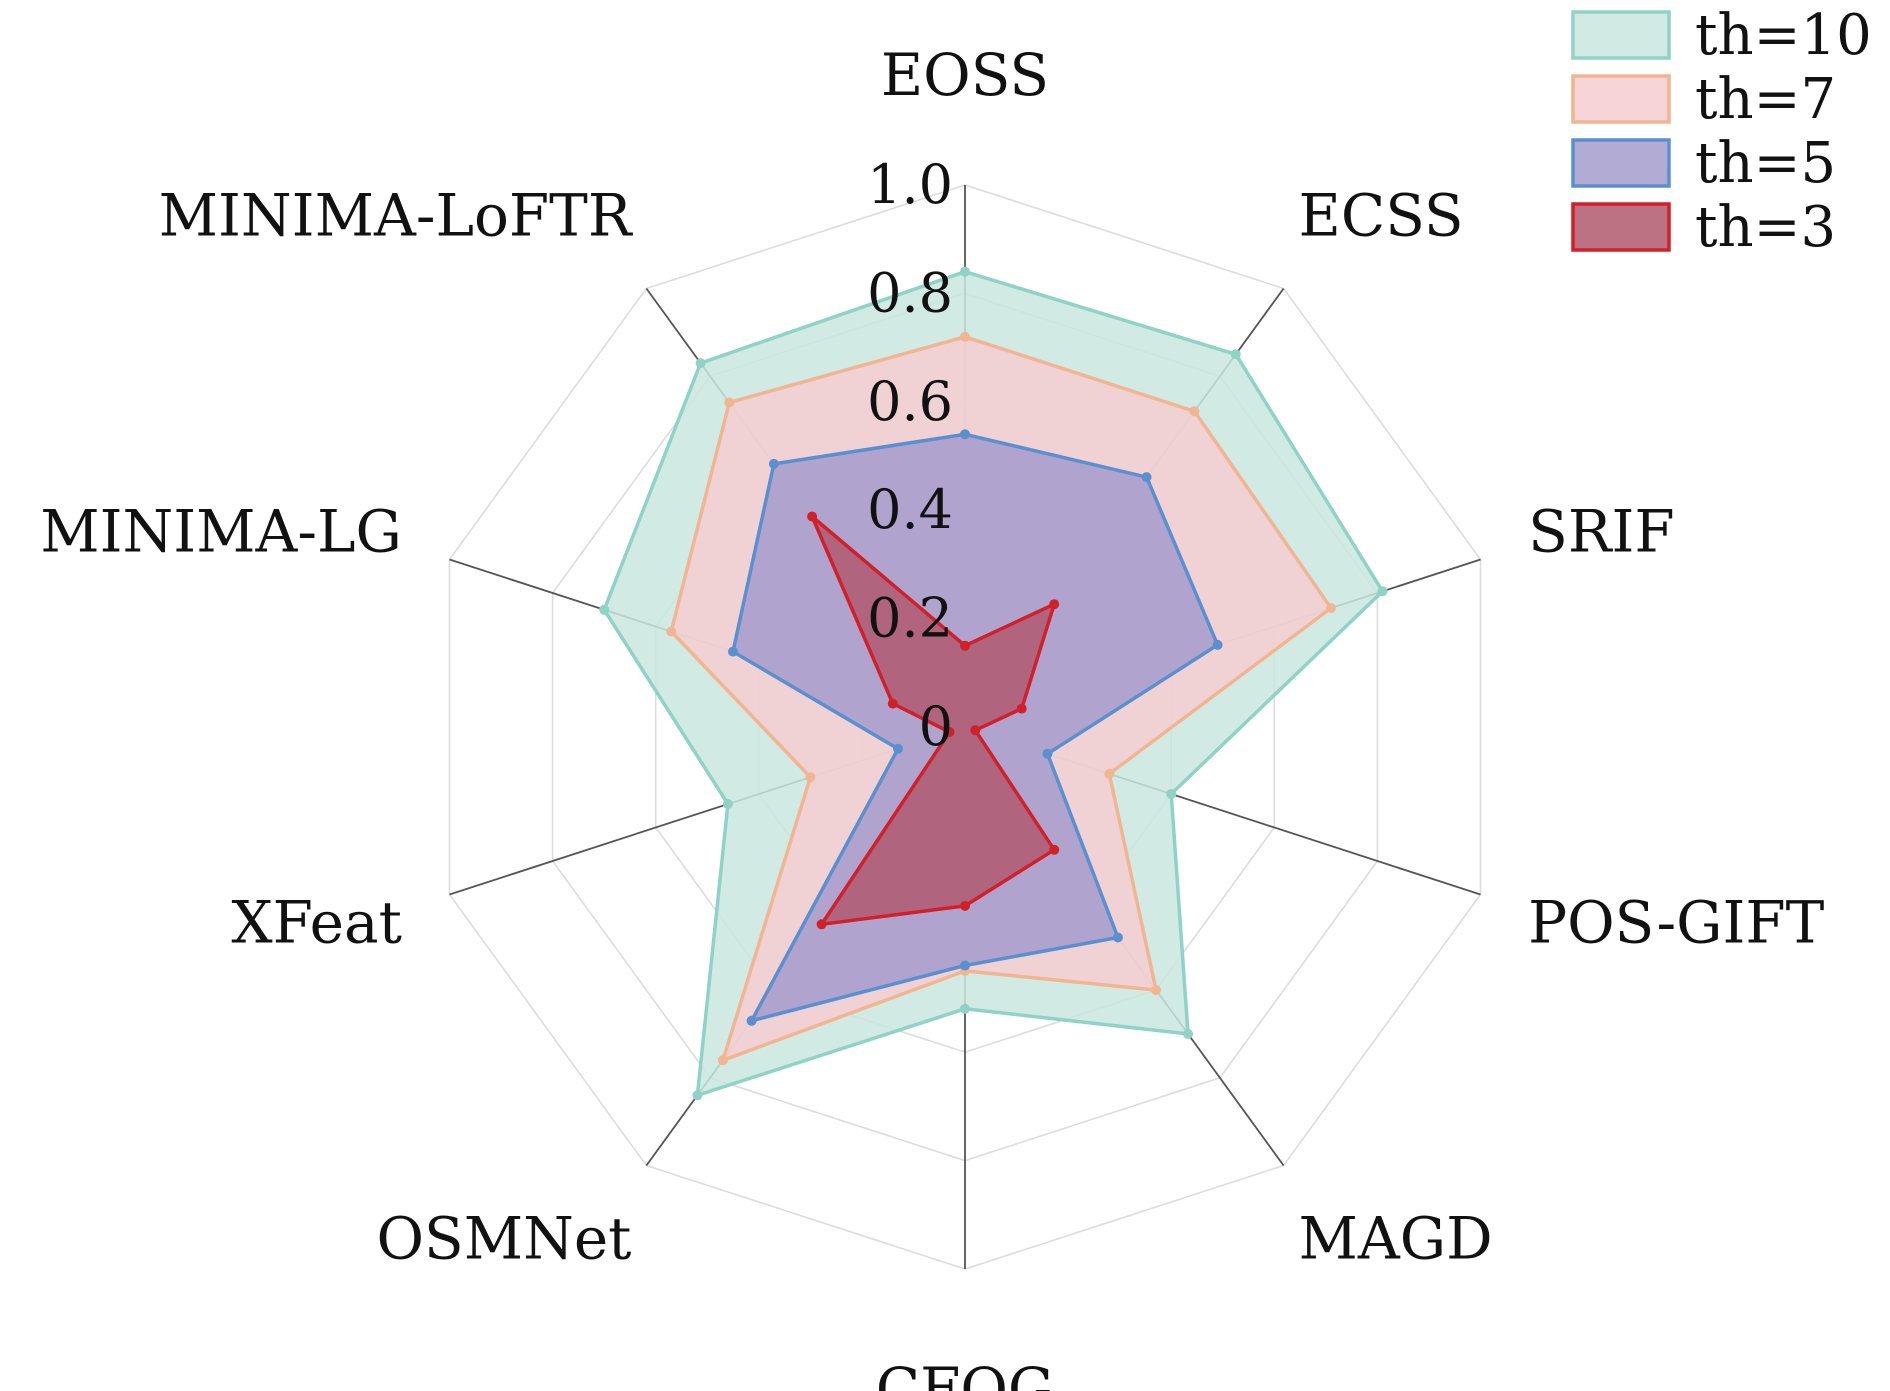  I want to click on axis-label-cfog: CFOG, so click(965, 1373).